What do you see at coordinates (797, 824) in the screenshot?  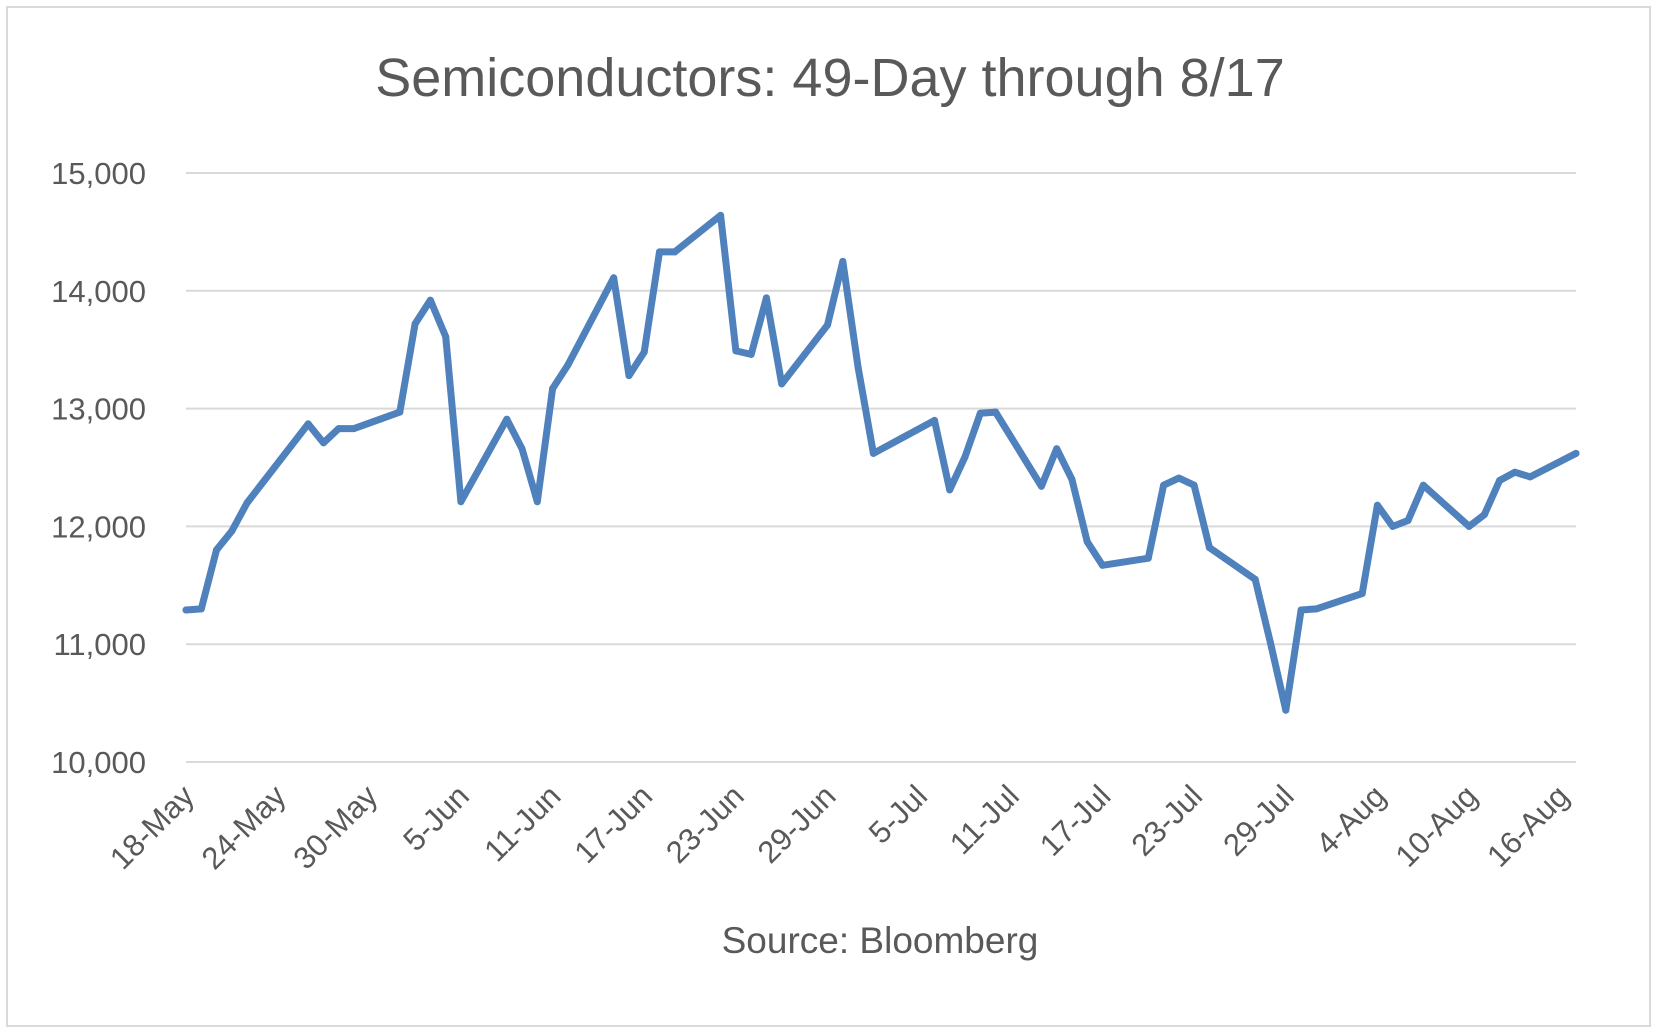 I see `x-tick-label: 29-Jun` at bounding box center [797, 824].